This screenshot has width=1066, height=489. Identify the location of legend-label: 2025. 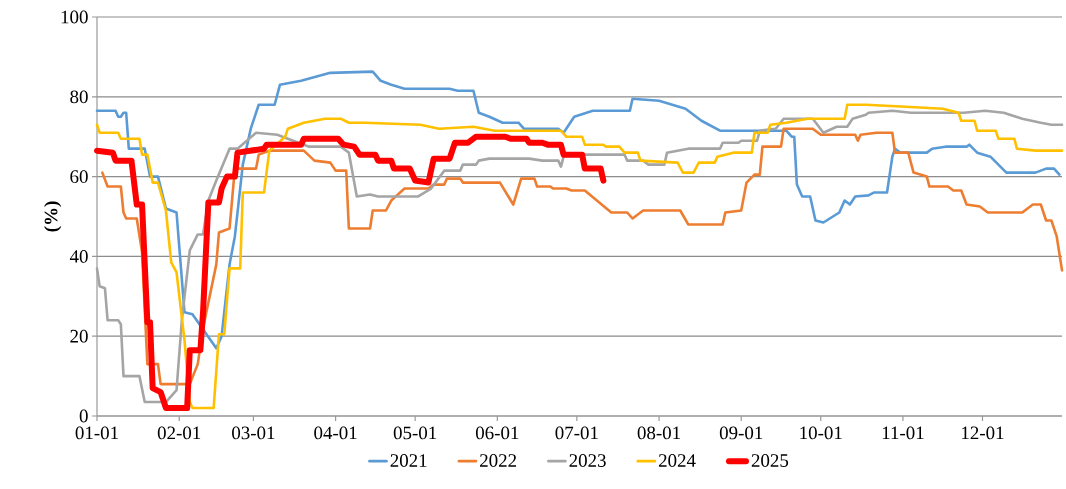
(770, 460).